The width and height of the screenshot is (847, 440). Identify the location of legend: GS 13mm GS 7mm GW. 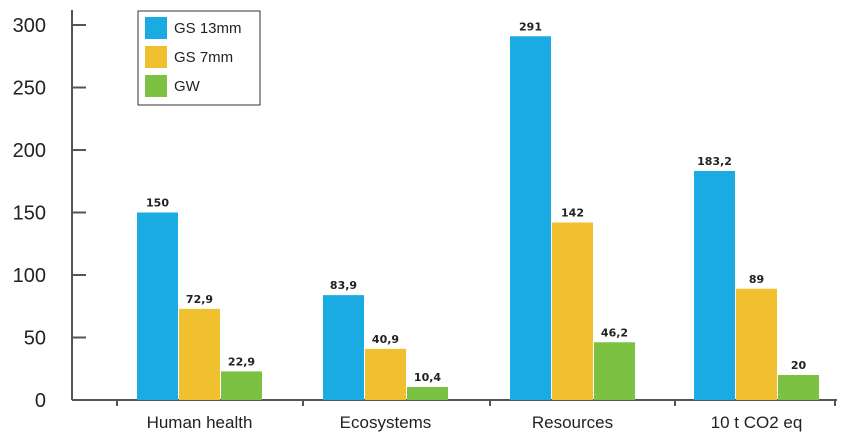
(199, 58).